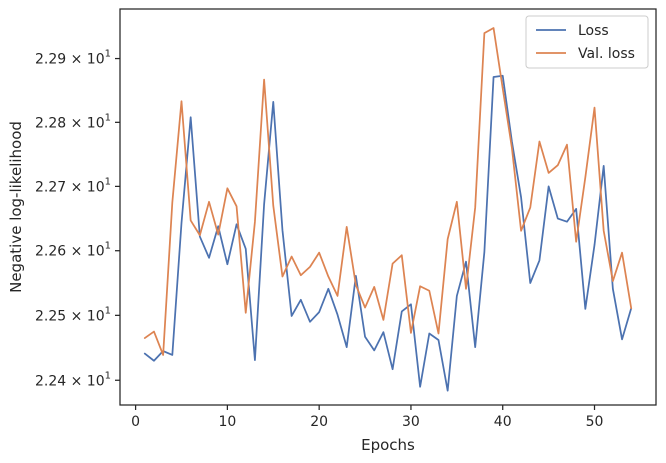  Describe the element at coordinates (411, 422) in the screenshot. I see `x-tick-label: 30` at that location.